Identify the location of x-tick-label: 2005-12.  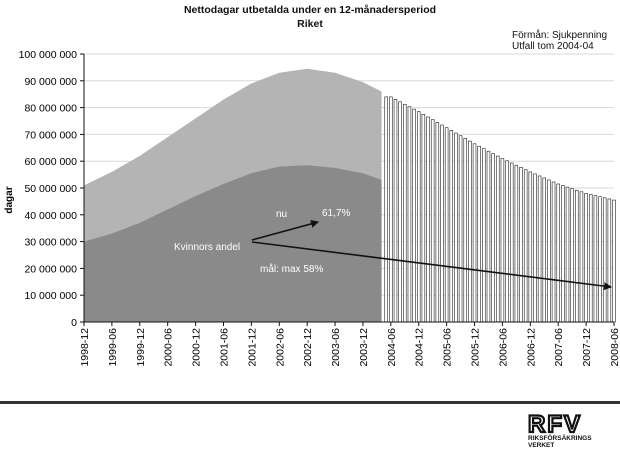
(476, 347).